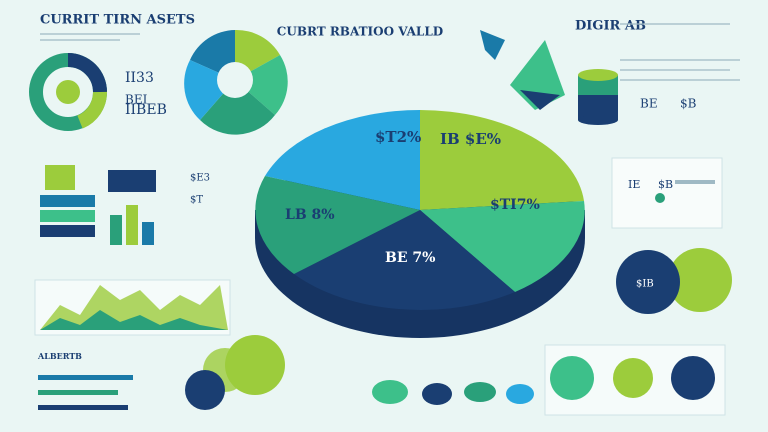  I want to click on small-label: $E3, so click(200, 178).